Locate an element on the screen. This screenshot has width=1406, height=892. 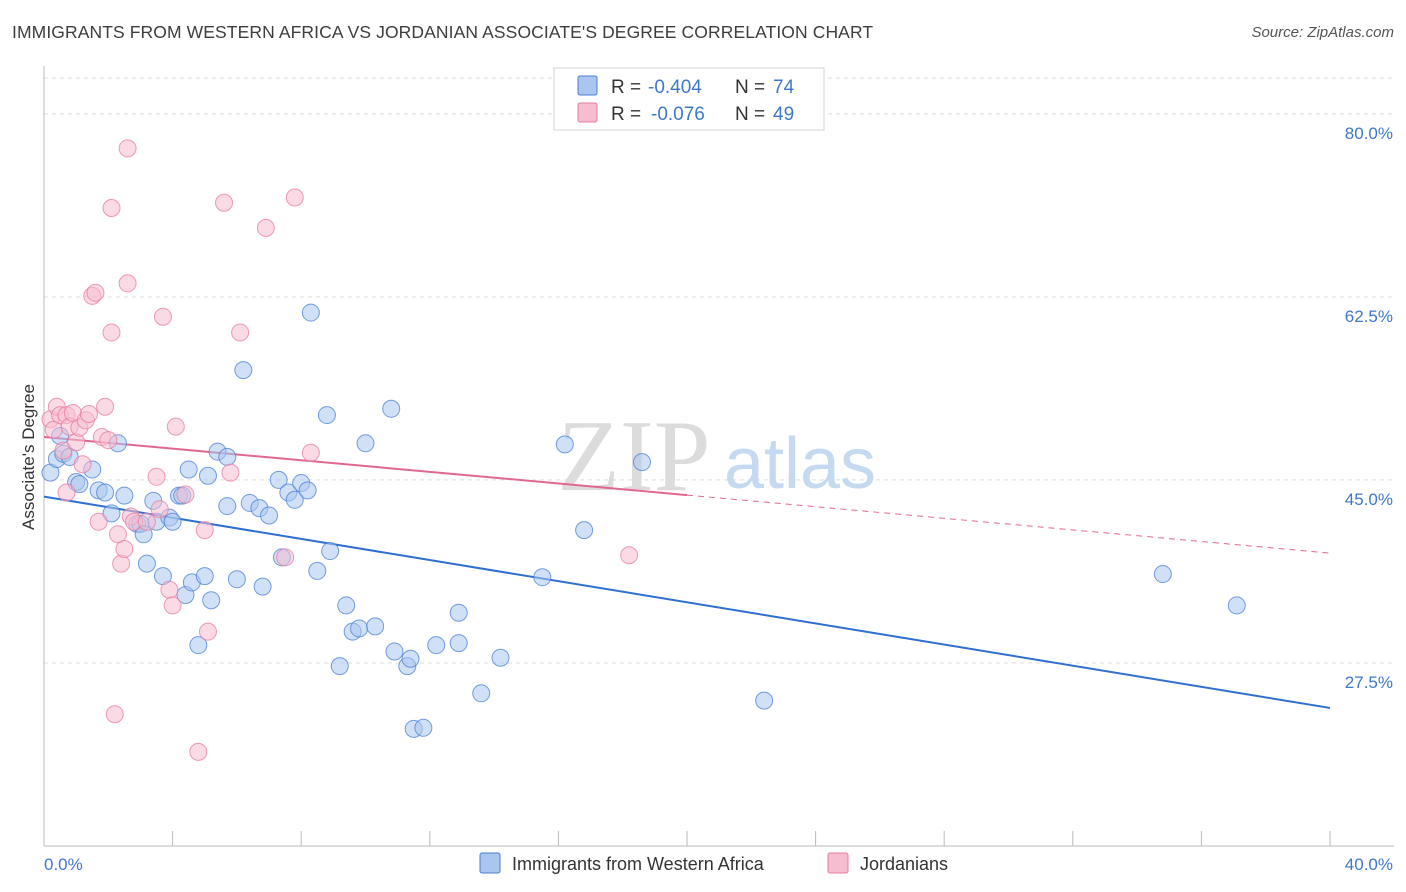
watermark-zip: ZIP is located at coordinates (634, 456).